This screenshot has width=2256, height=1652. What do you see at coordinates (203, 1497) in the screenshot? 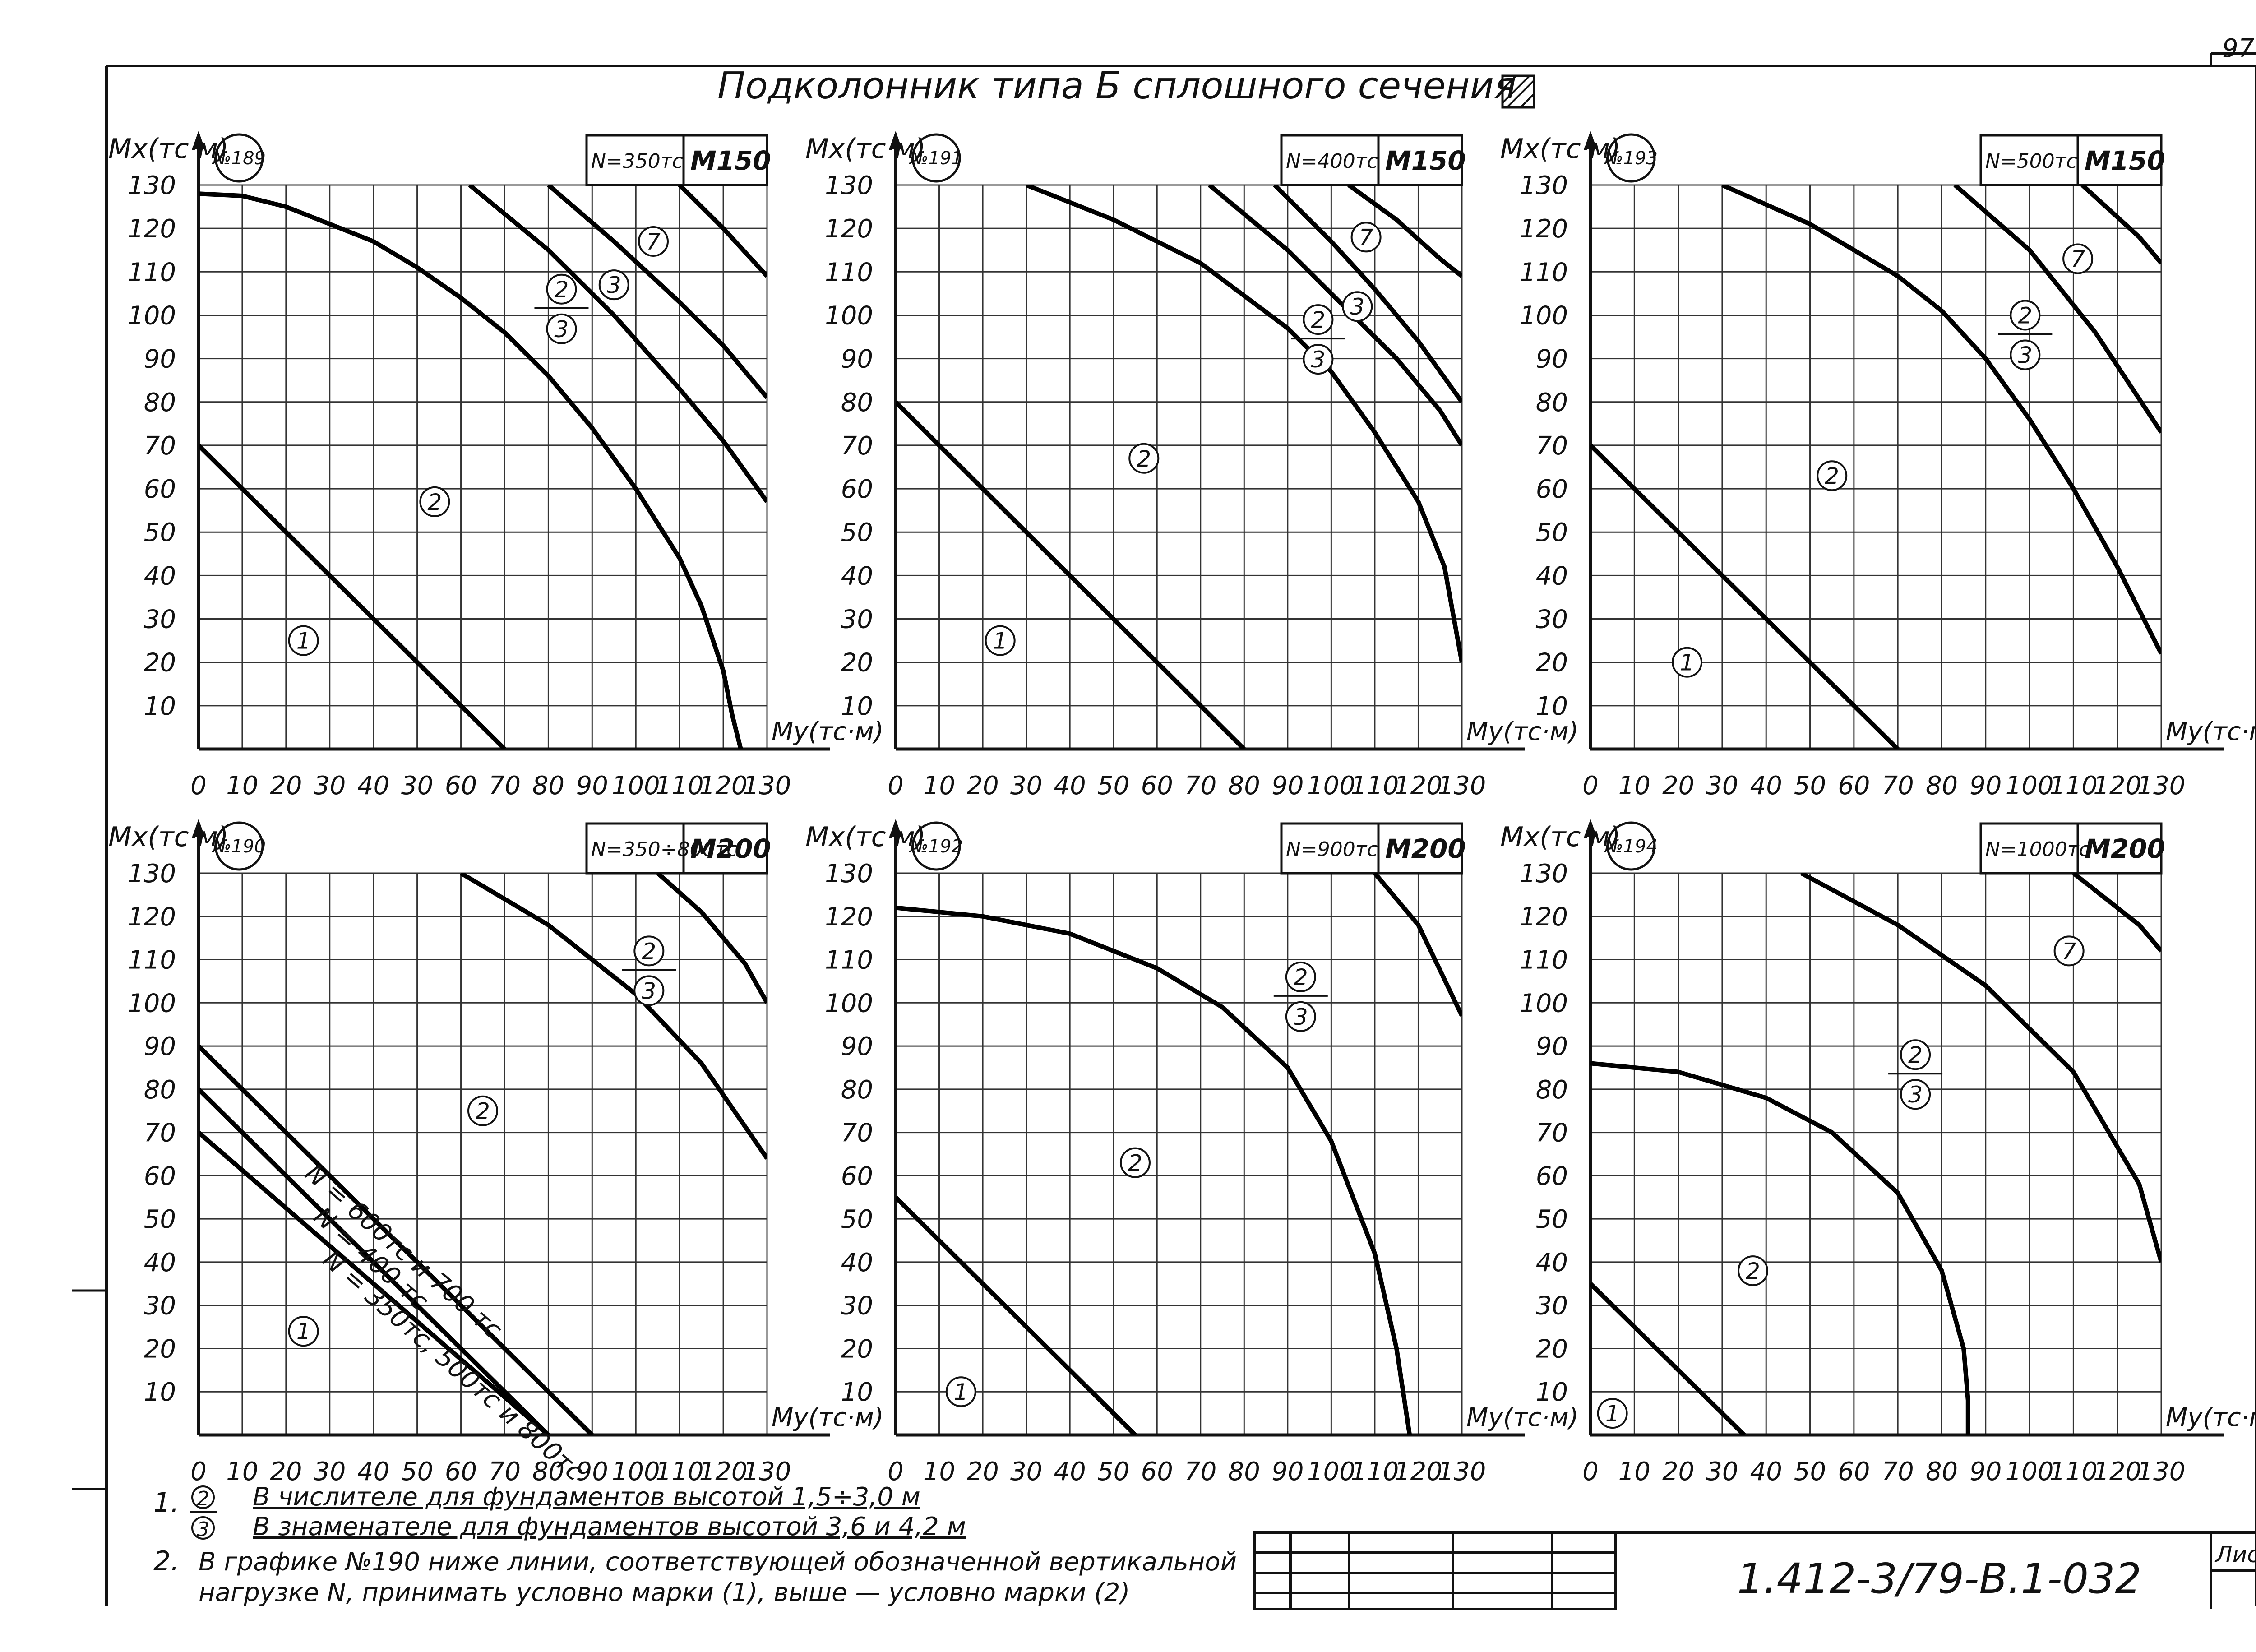
I see `note-1-numerator-circle` at bounding box center [203, 1497].